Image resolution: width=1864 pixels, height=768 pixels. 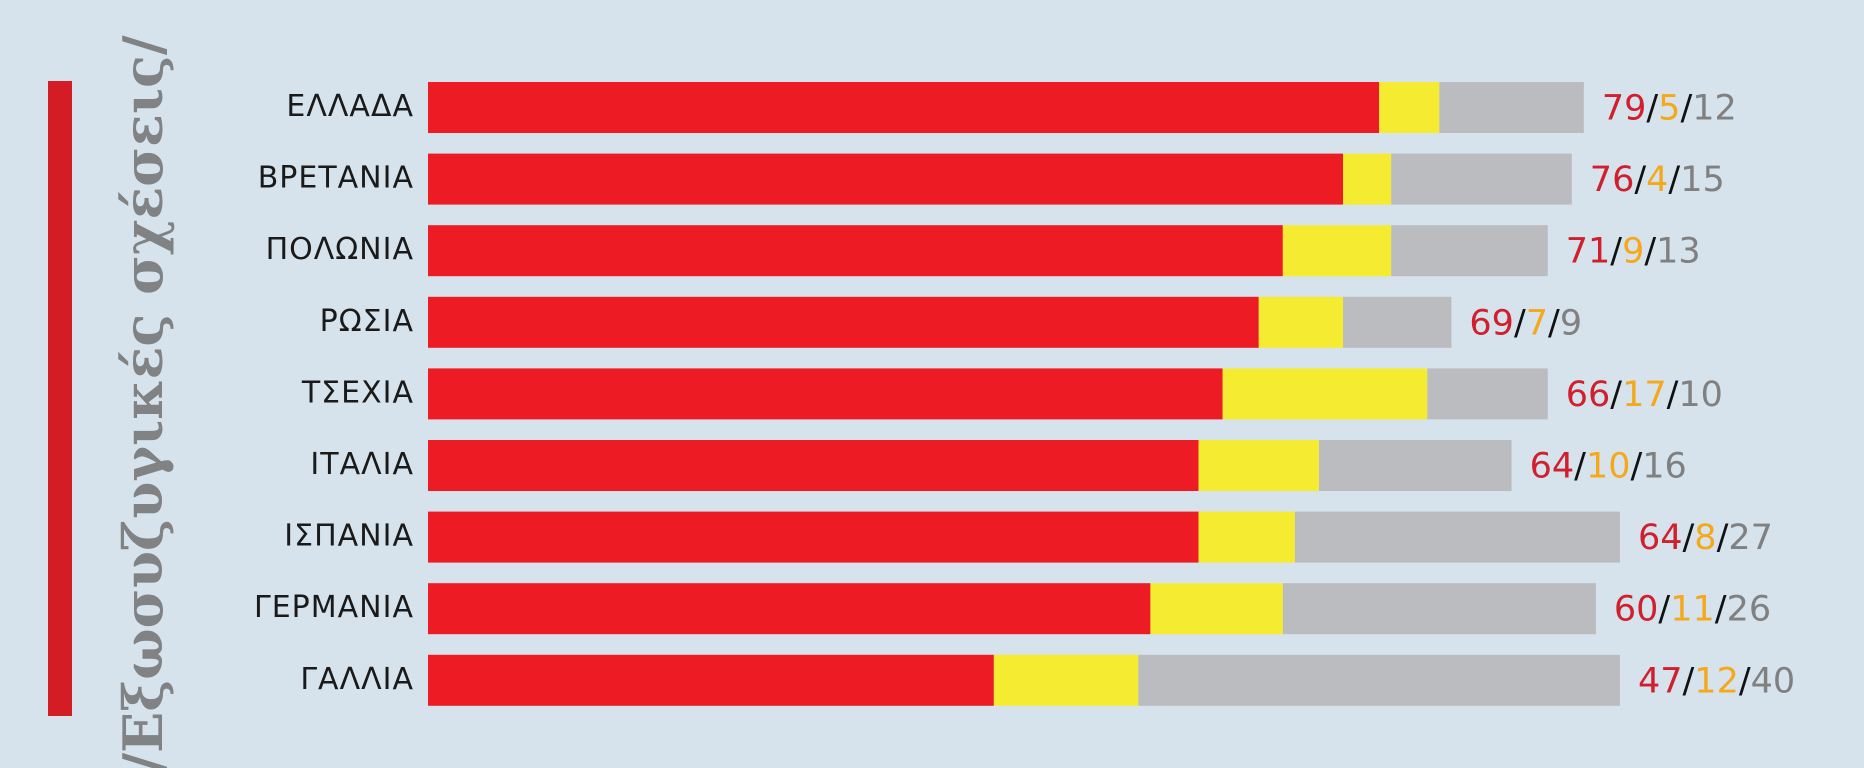 I want to click on value-label: 47/12/40, so click(x=1716, y=681).